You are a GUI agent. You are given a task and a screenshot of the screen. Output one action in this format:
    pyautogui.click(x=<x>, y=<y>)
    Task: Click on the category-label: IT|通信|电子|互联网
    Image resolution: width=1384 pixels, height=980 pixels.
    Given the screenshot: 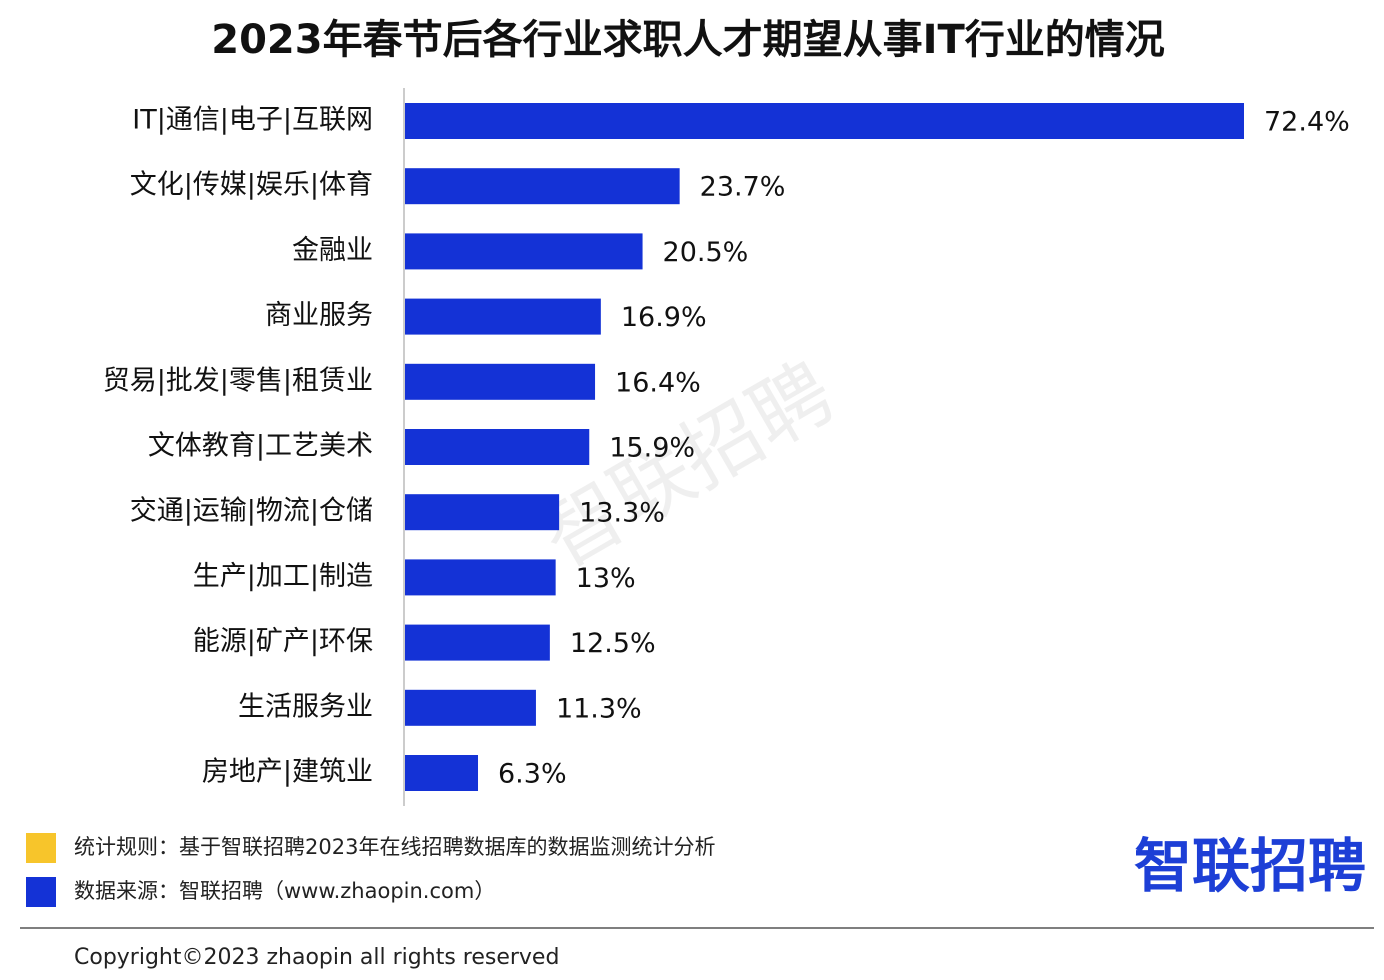 What is the action you would take?
    pyautogui.click(x=252, y=120)
    